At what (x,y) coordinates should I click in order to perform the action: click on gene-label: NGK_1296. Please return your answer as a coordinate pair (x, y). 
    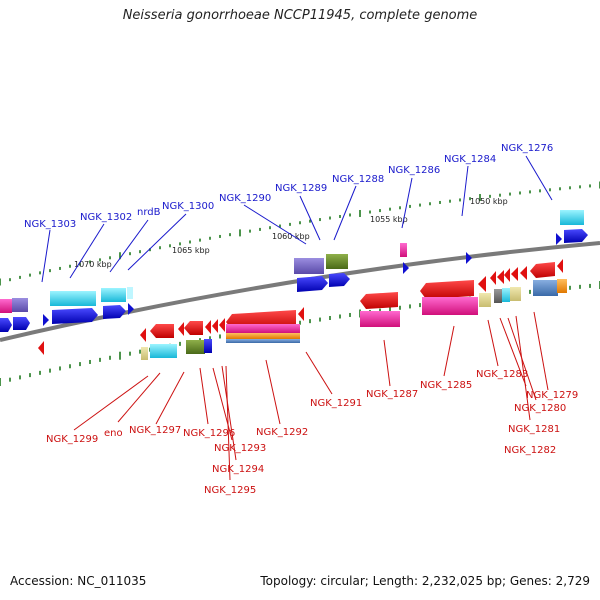
    Looking at the image, I should click on (209, 433).